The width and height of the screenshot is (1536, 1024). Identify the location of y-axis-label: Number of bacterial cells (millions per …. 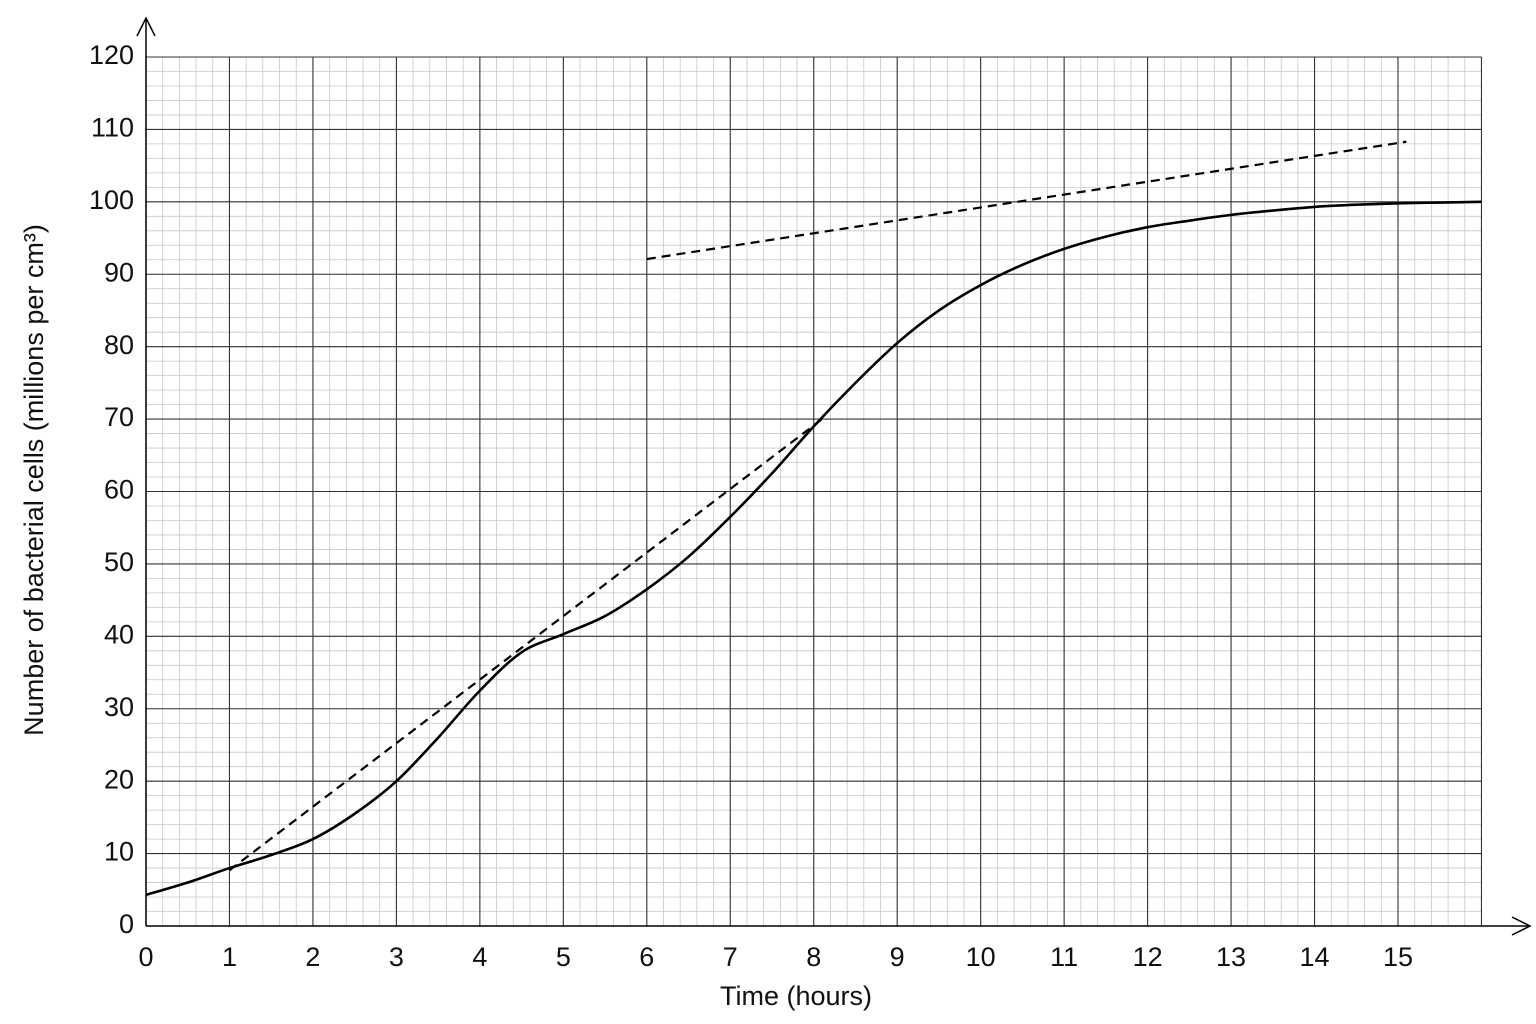
(34, 480).